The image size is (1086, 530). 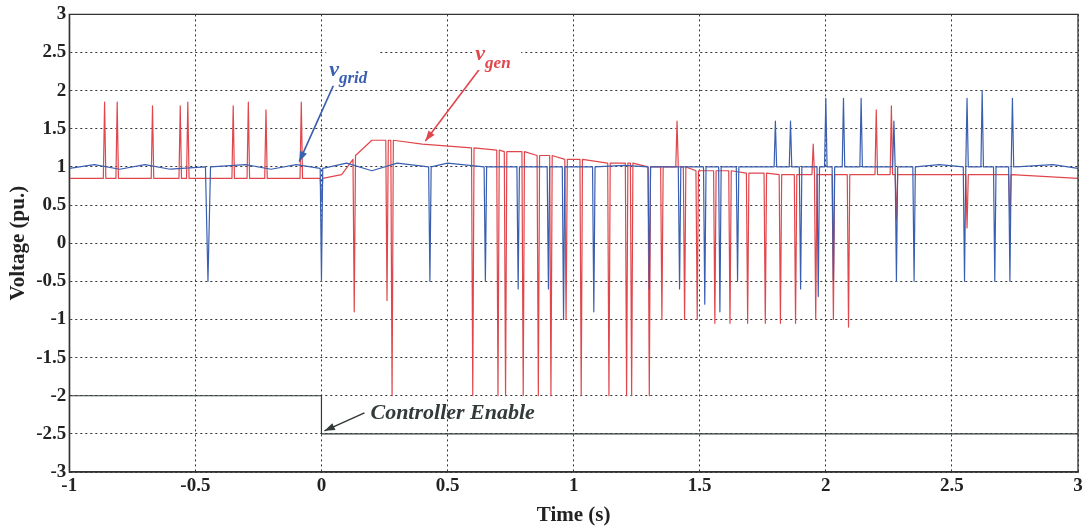 I want to click on x-tick-label: 3, so click(x=1078, y=485).